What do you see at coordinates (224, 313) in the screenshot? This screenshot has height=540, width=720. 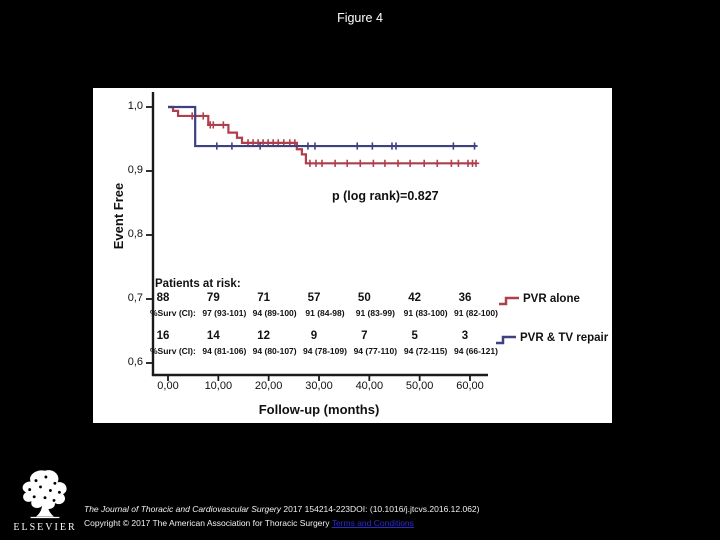 I see `surv-ci-value: 97 (93-101)` at bounding box center [224, 313].